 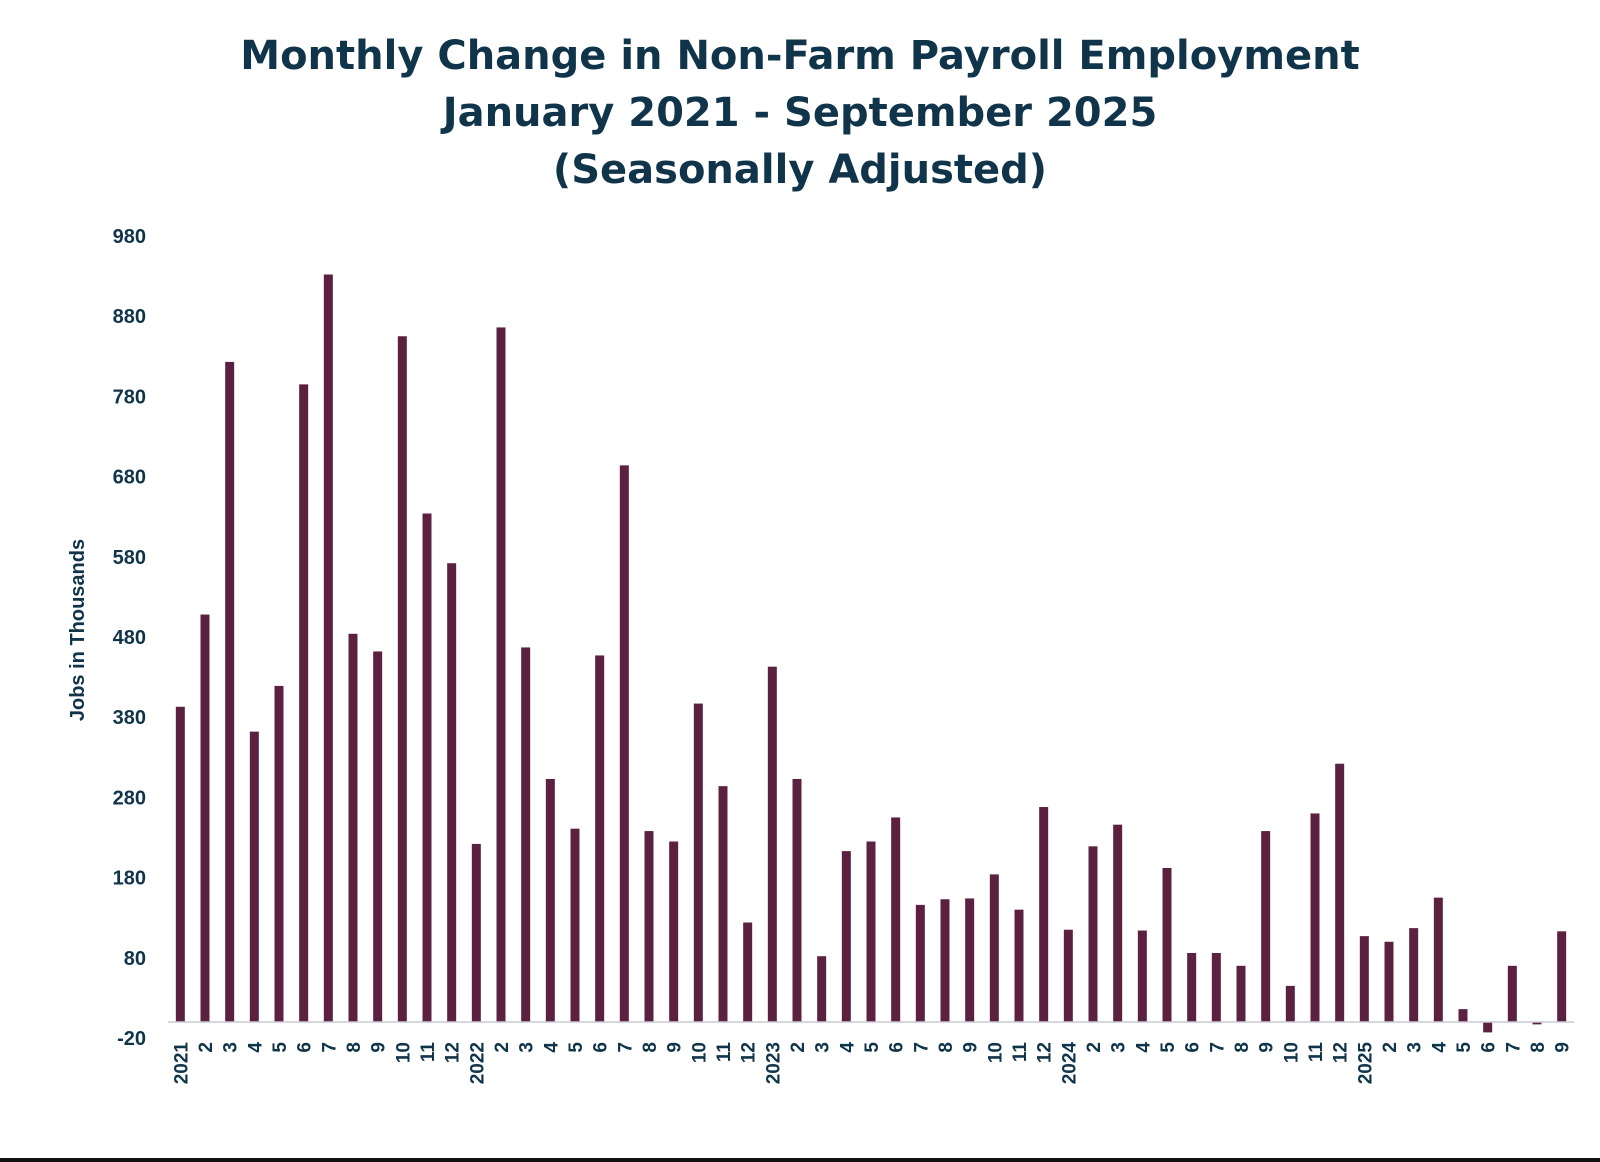 I want to click on bottom-border, so click(x=800, y=1160).